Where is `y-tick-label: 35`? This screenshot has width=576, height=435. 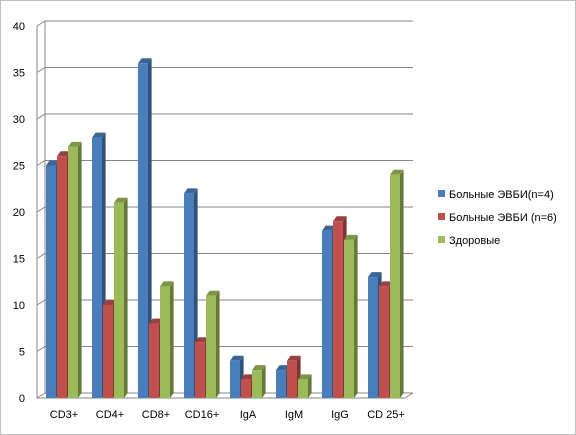
y-tick-label: 35 is located at coordinates (19, 74).